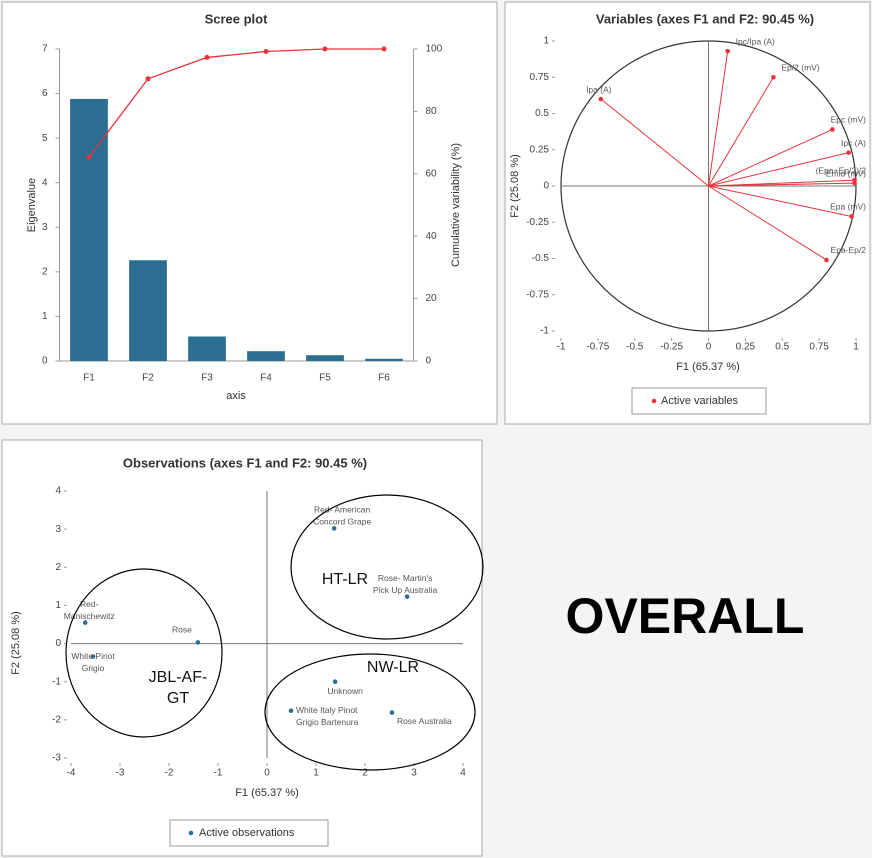 The height and width of the screenshot is (858, 872). I want to click on y2-tick-label: 60, so click(432, 173).